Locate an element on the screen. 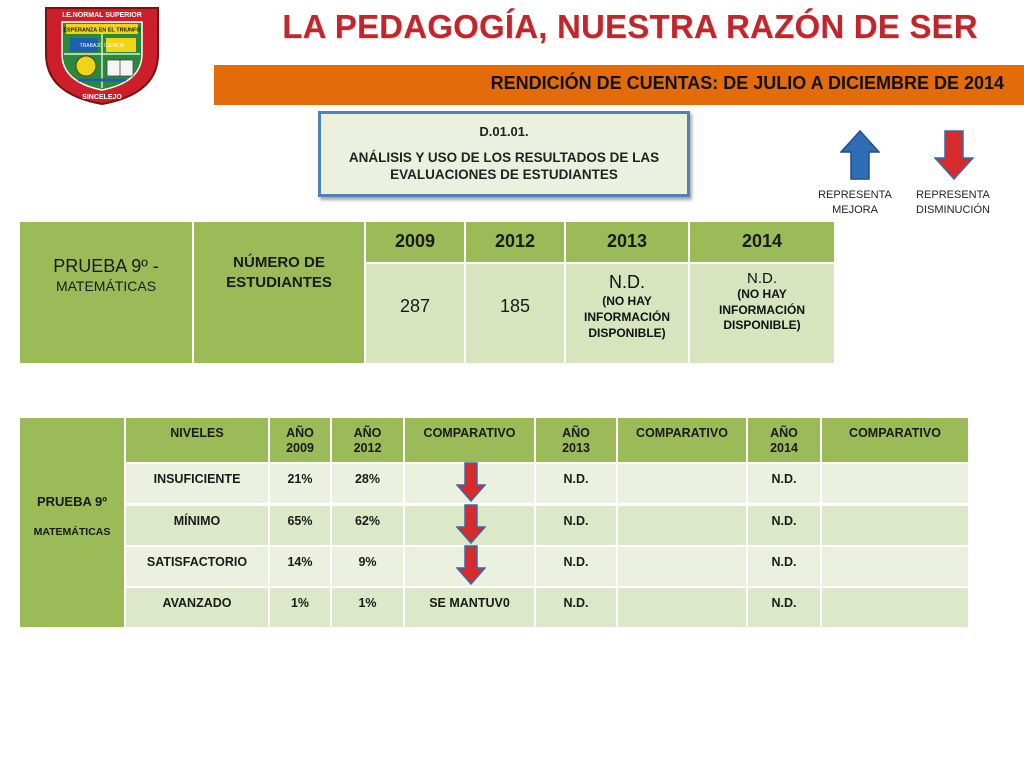 The height and width of the screenshot is (768, 1024). t1-subject-line1: PRUEBA 9º - is located at coordinates (106, 266).